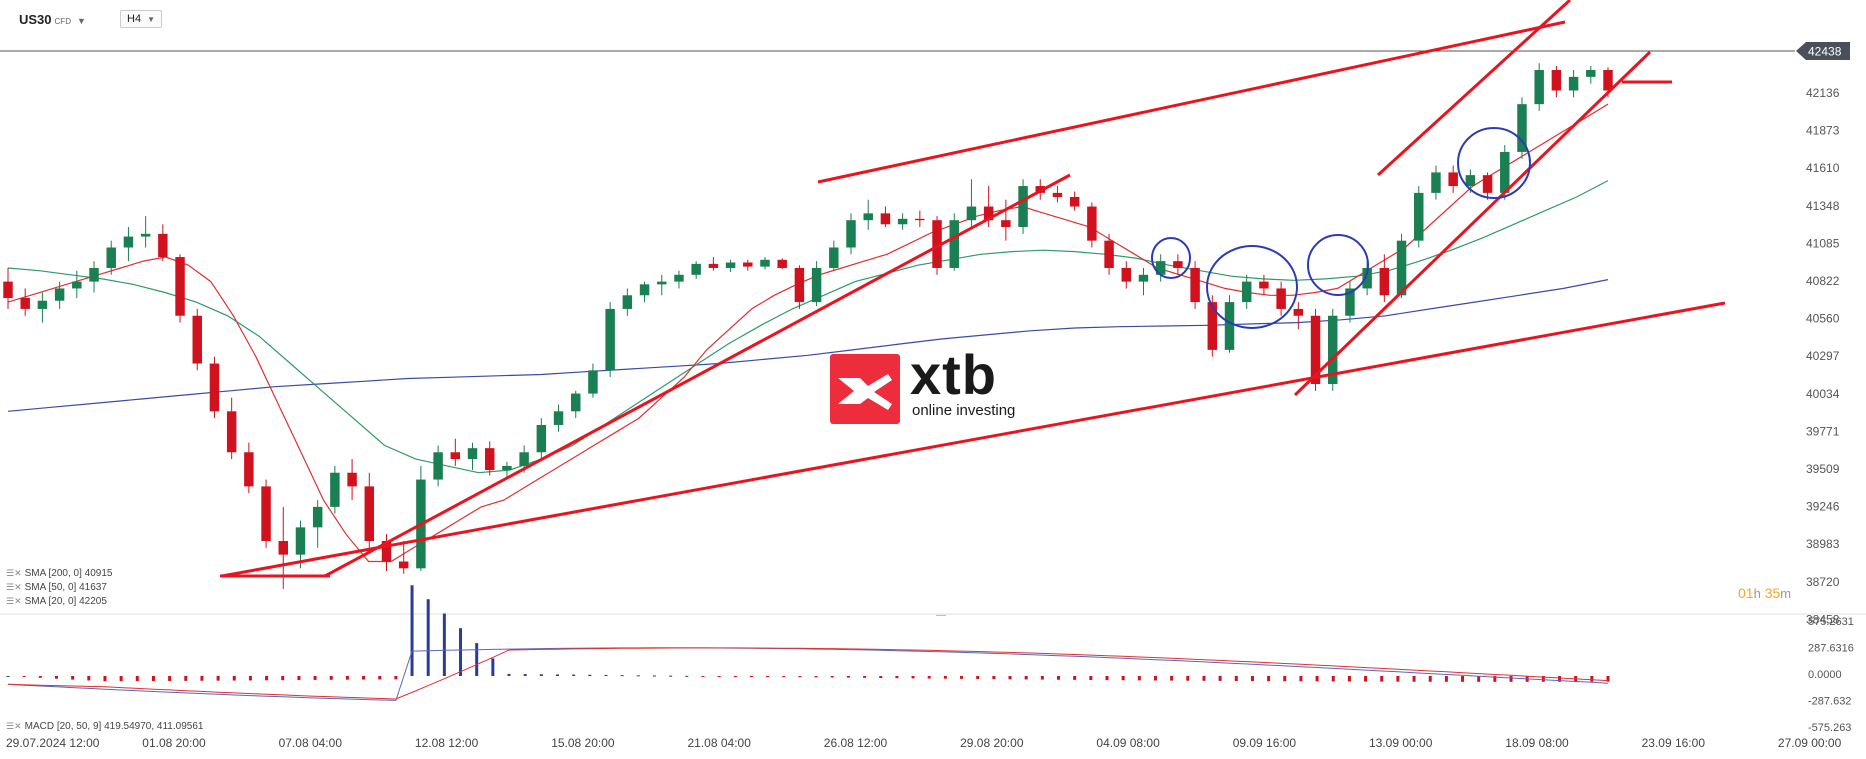  I want to click on macd-line, so click(808, 674).